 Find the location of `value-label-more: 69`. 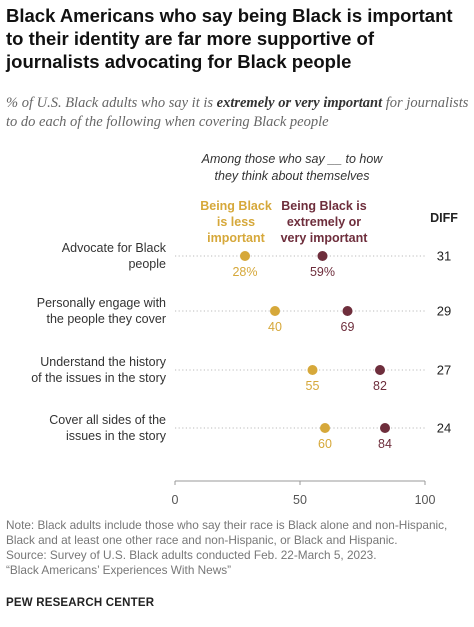

value-label-more: 69 is located at coordinates (348, 327).